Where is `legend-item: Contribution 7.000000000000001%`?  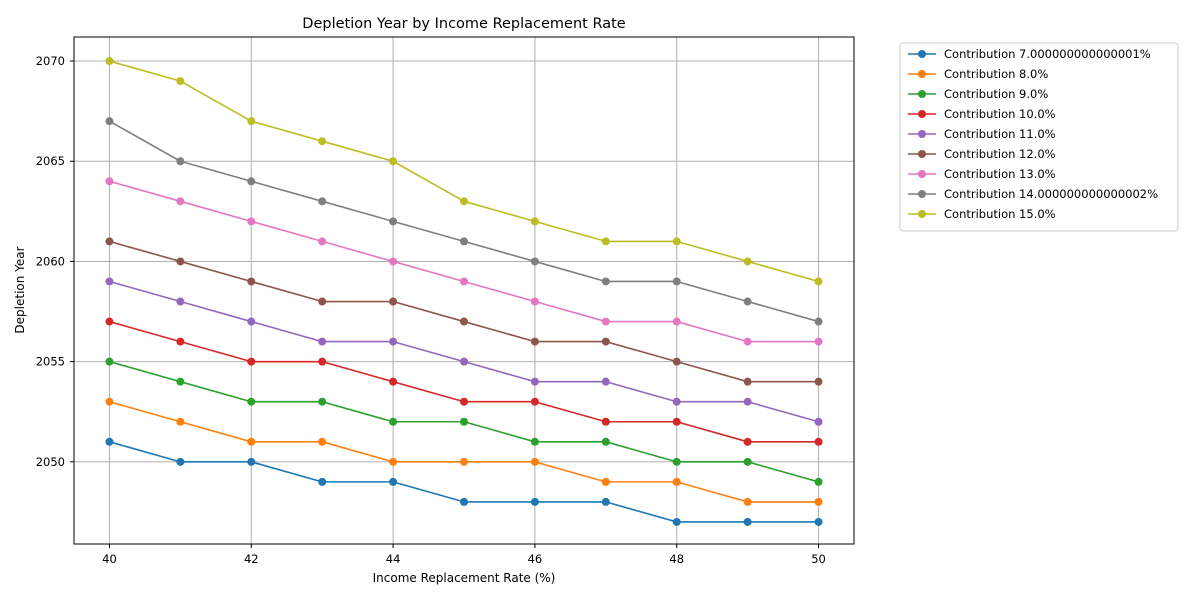
legend-item: Contribution 7.000000000000001% is located at coordinates (1029, 54).